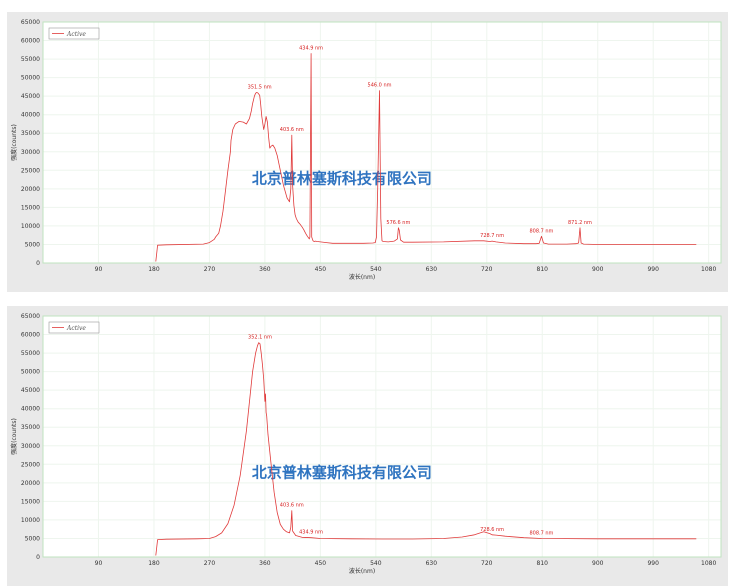 The image size is (735, 586). Describe the element at coordinates (380, 86) in the screenshot. I see `peak-label: 546.0 nm` at that location.